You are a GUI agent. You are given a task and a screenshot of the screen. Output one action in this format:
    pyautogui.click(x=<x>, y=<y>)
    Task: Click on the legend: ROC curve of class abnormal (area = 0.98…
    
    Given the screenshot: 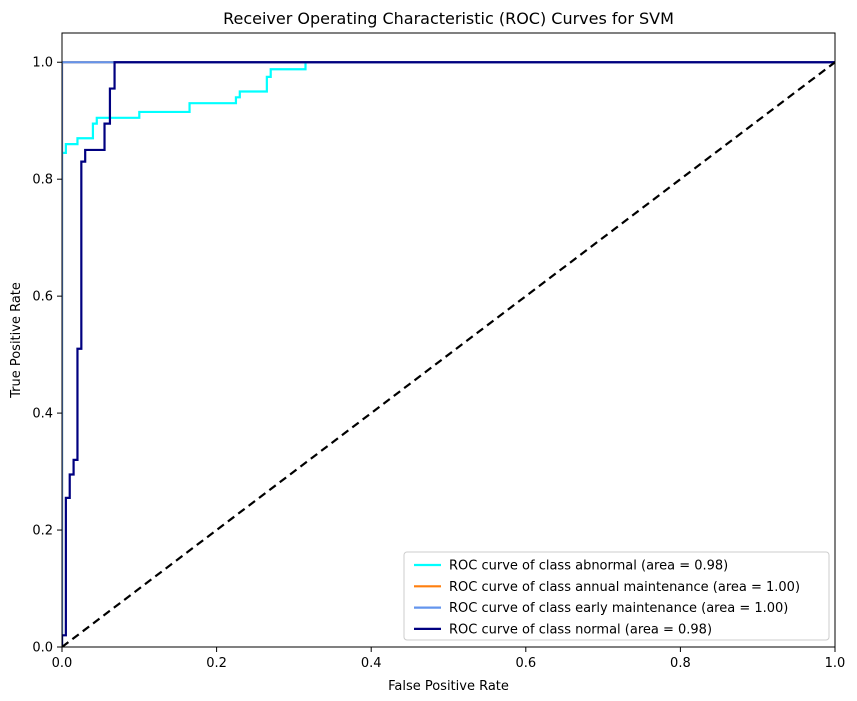 What is the action you would take?
    pyautogui.click(x=616, y=596)
    